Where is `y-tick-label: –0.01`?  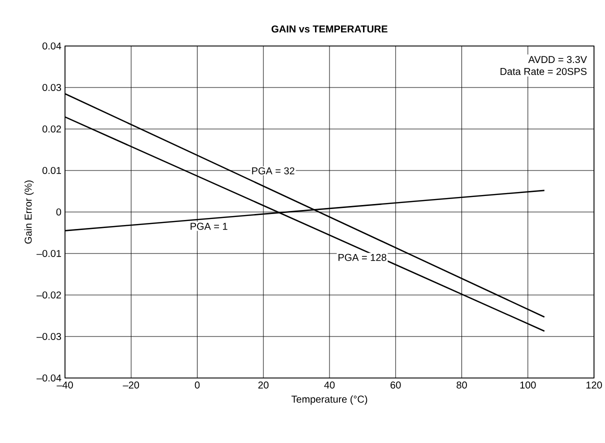 y-tick-label: –0.01 is located at coordinates (48, 254).